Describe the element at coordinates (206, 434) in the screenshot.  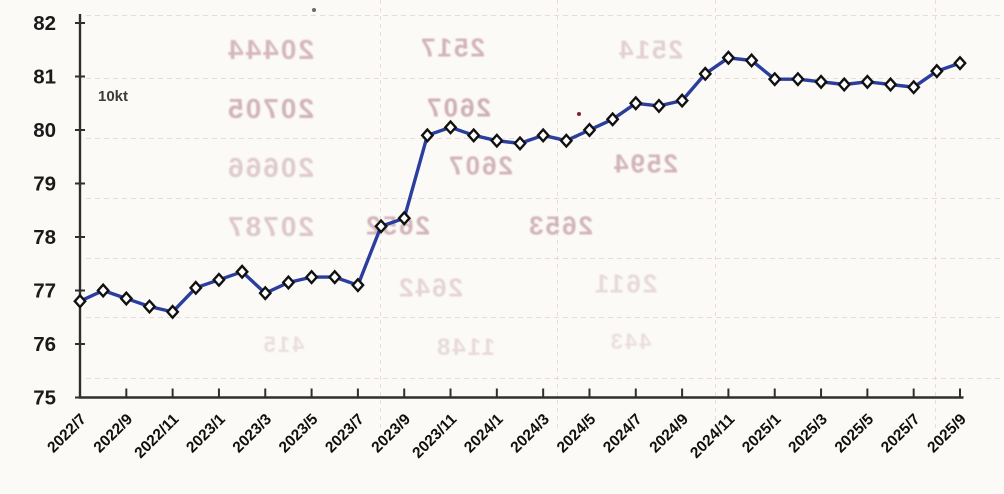
I see `x-axis-tick-label: 2023/1` at that location.